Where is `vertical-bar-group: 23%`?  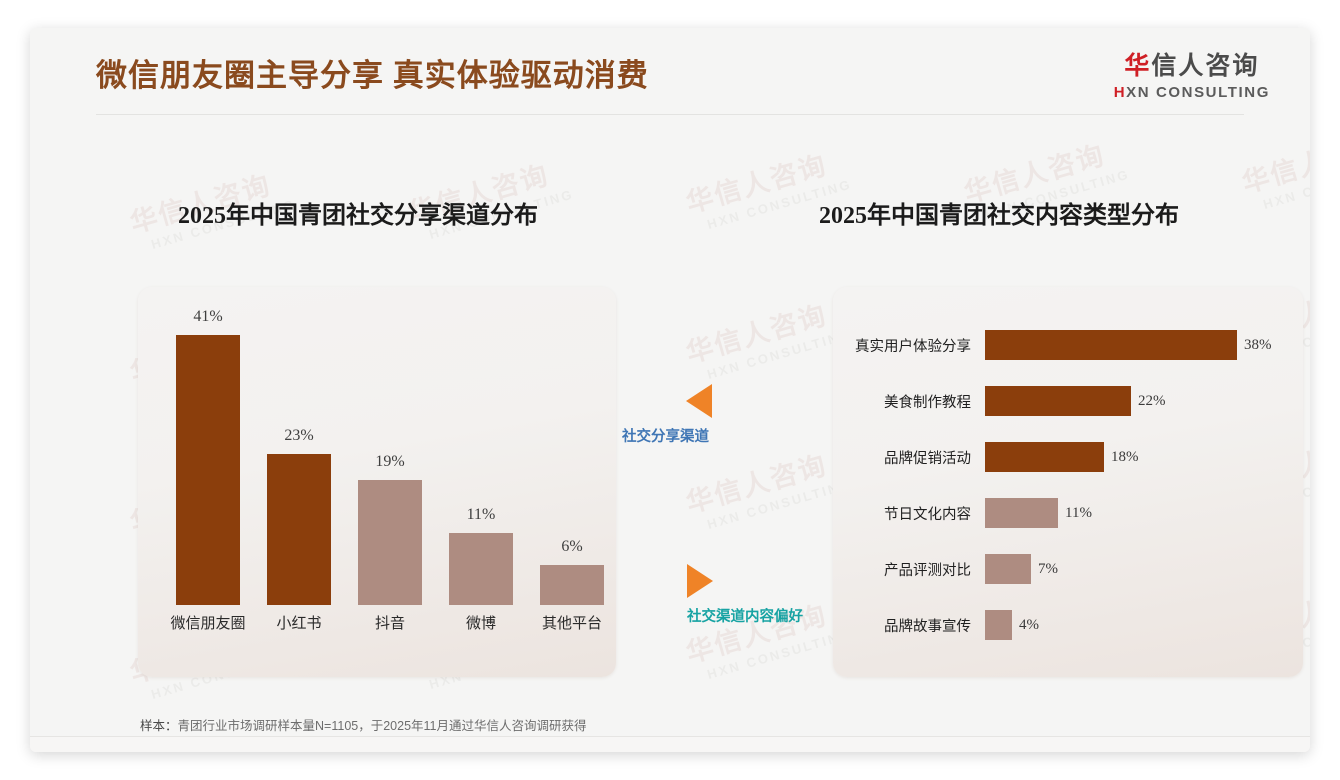 vertical-bar-group: 23% is located at coordinates (299, 516).